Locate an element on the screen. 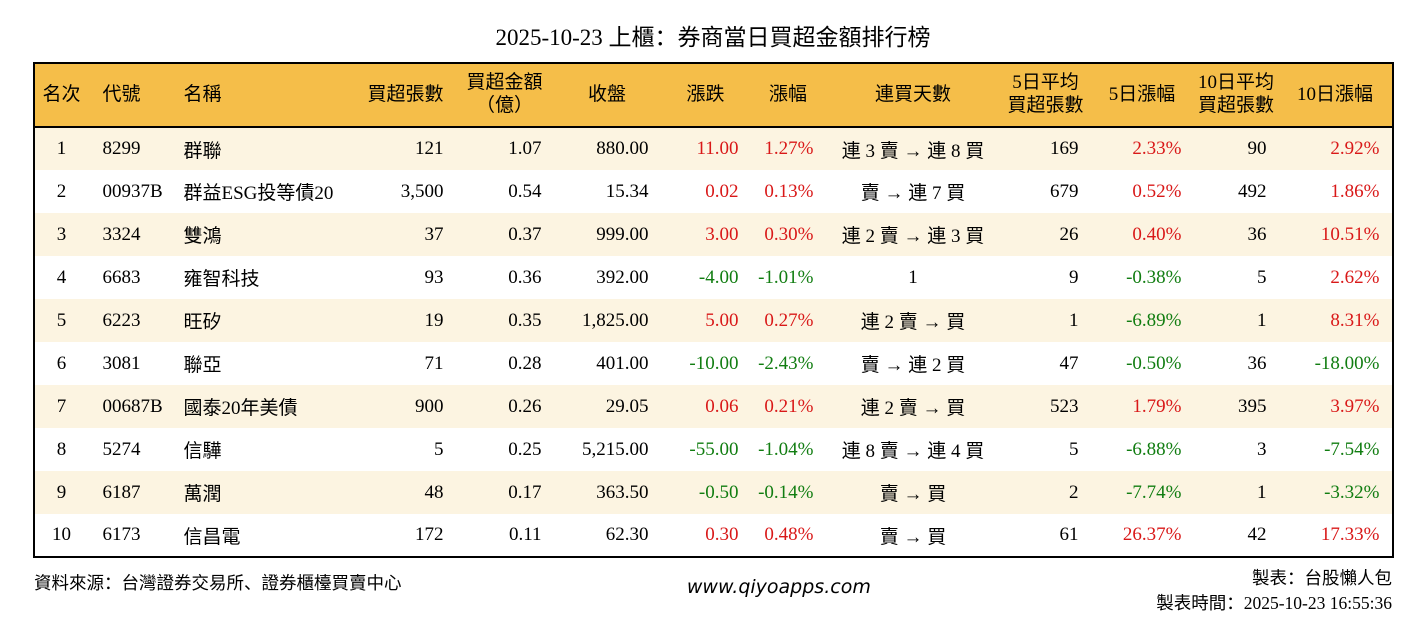  cell-streak: 連 2 賣 → 買 is located at coordinates (913, 322).